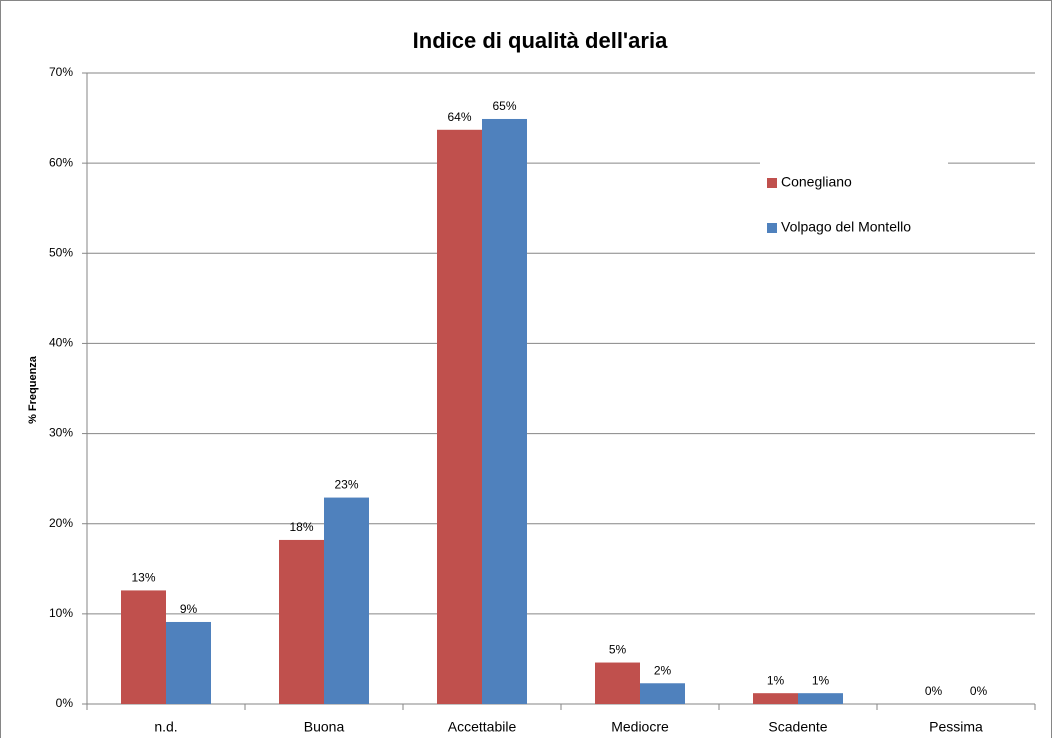  I want to click on y-tick-label: 40%, so click(61, 343).